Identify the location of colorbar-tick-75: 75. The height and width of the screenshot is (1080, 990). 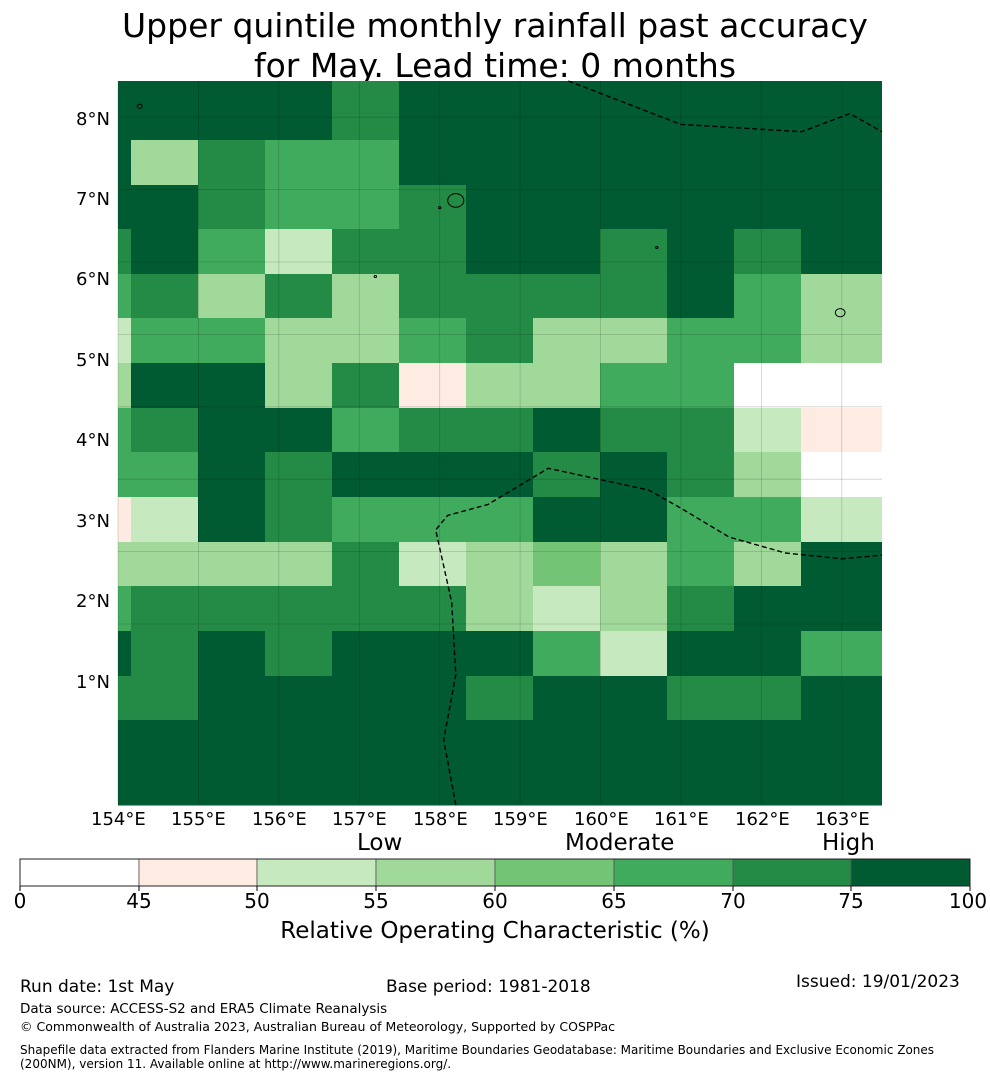
(851, 901).